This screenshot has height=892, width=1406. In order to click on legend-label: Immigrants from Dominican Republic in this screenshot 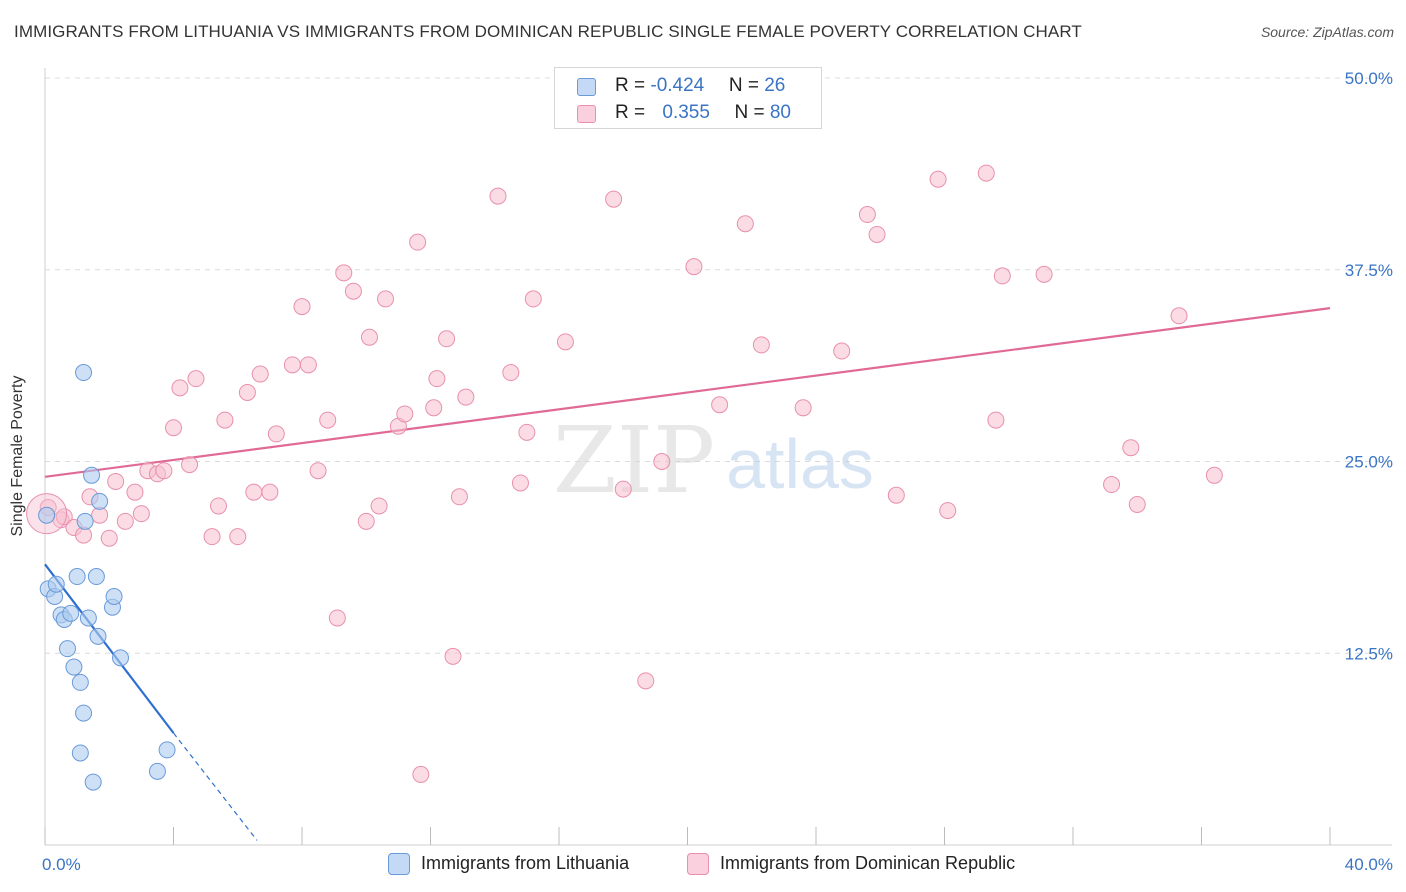, I will do `click(868, 863)`.